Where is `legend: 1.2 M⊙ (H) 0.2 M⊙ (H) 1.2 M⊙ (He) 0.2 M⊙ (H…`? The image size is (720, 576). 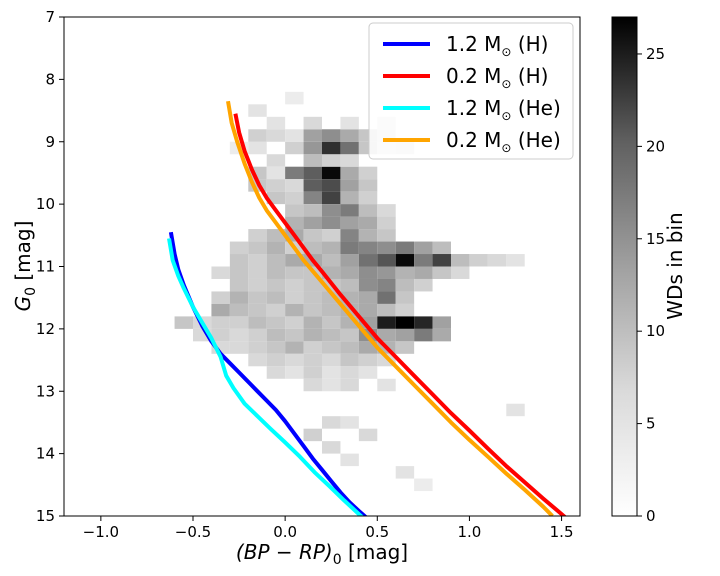
legend: 1.2 M⊙ (H) 0.2 M⊙ (H) 1.2 M⊙ (He) 0.2 M⊙ (H… is located at coordinates (471, 91).